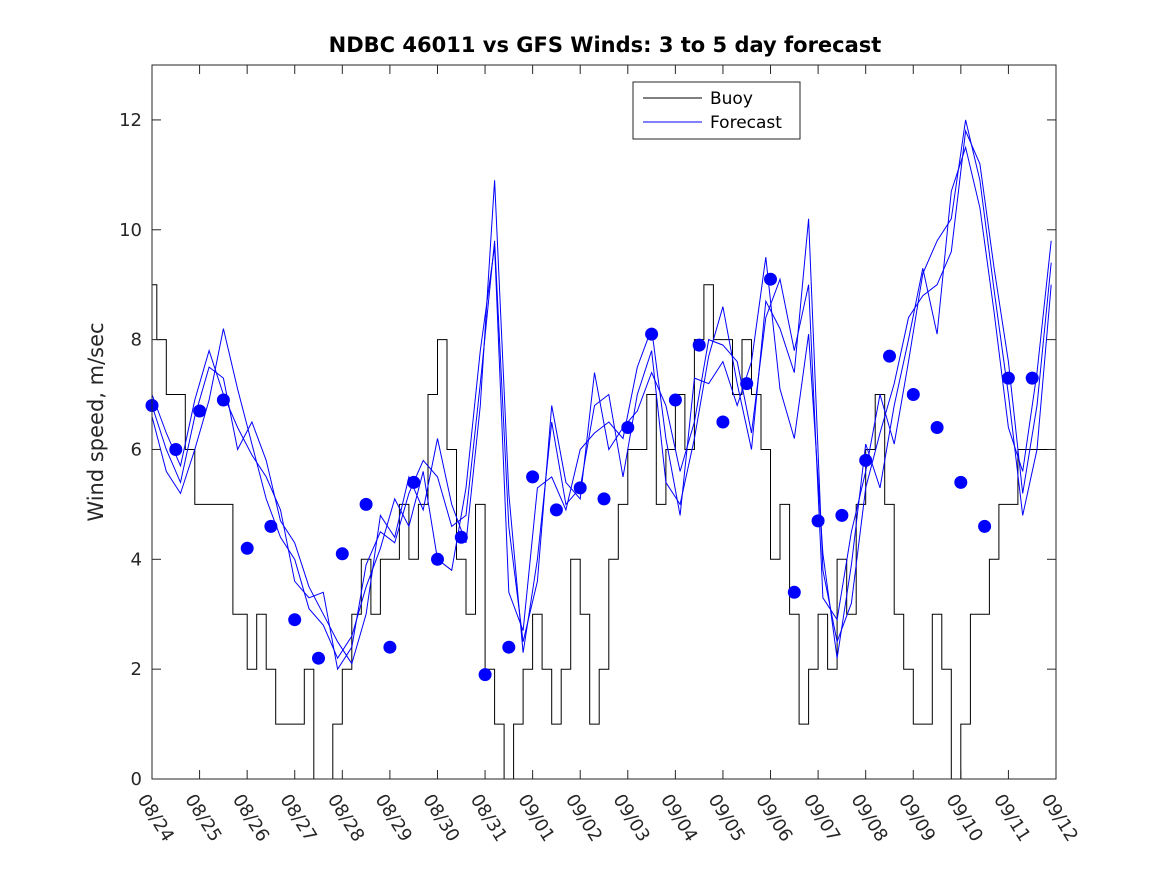 This screenshot has width=1167, height=875. Describe the element at coordinates (136, 779) in the screenshot. I see `y-tick-label: 0` at that location.